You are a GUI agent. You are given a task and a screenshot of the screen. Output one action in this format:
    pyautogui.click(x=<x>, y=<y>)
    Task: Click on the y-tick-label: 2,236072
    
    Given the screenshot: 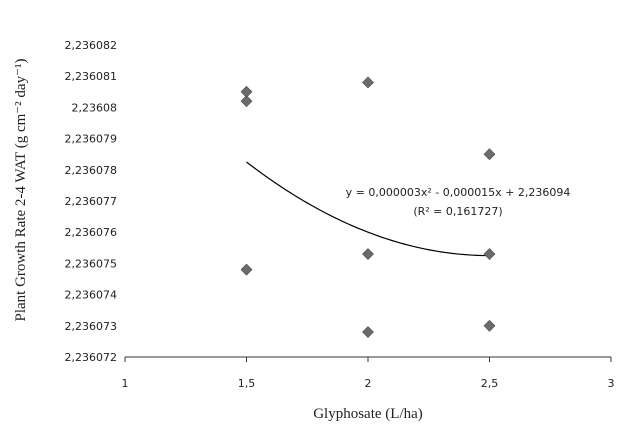 What is the action you would take?
    pyautogui.click(x=91, y=357)
    